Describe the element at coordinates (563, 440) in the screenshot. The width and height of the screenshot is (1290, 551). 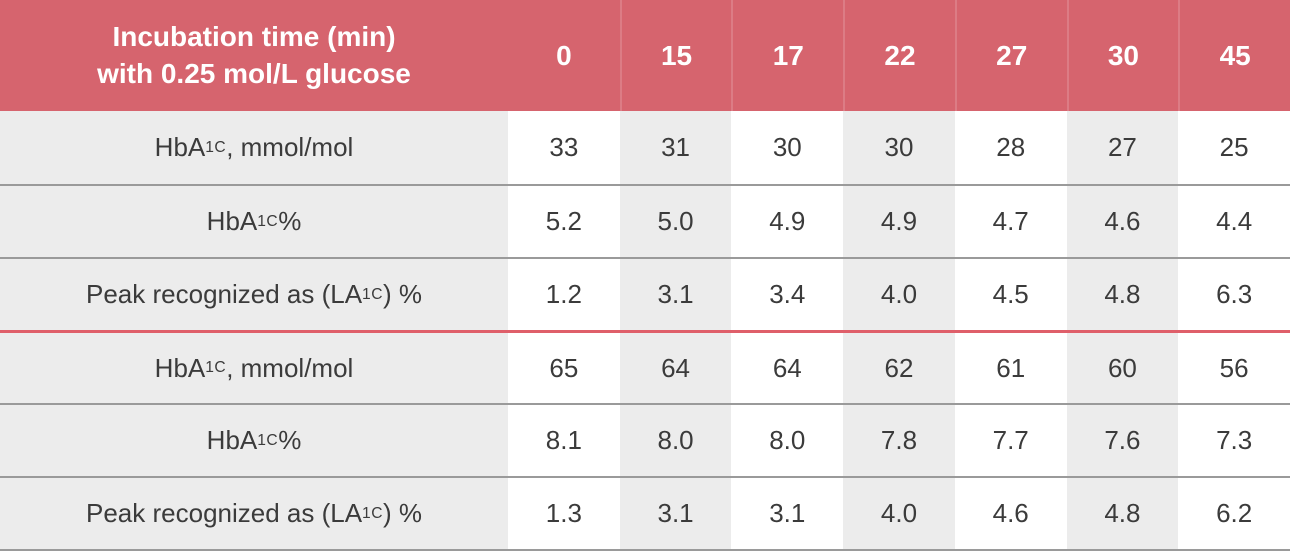
I see `value-cell: 8.1` at that location.